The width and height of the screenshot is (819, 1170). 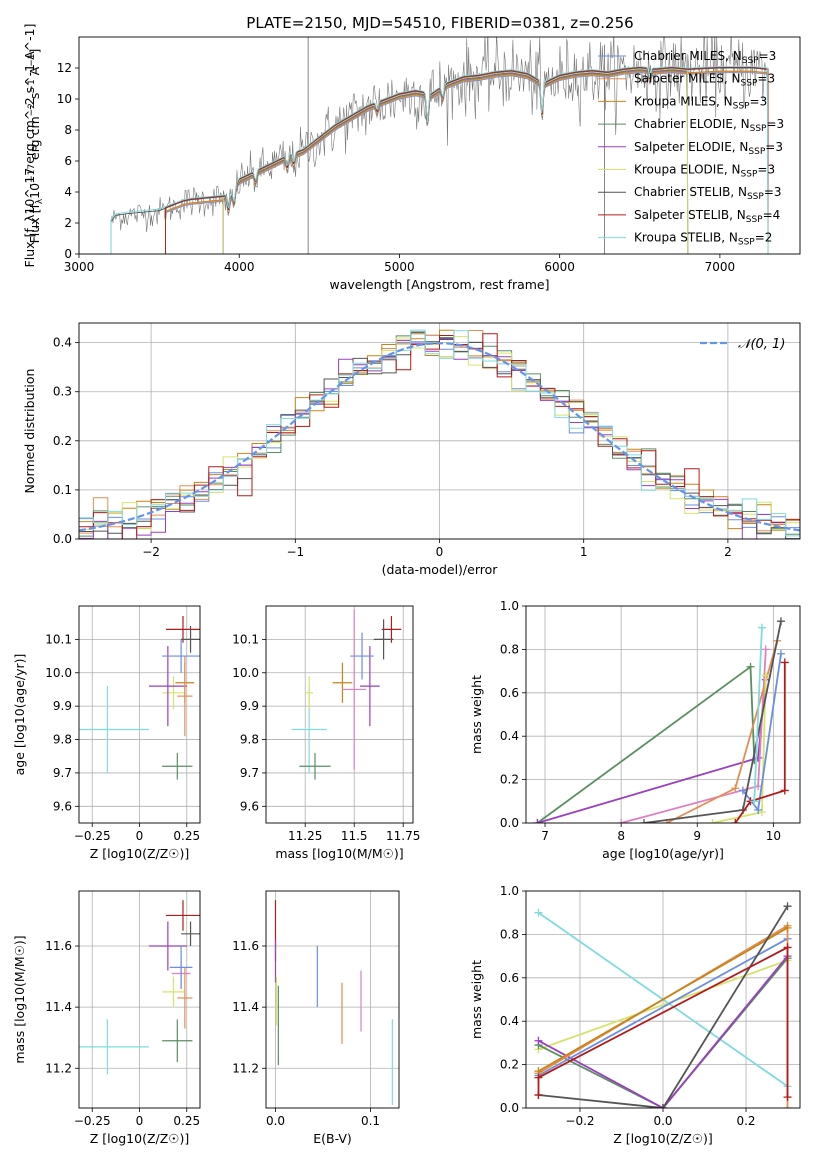 What do you see at coordinates (79, 267) in the screenshot?
I see `x-tick-label: 3000` at bounding box center [79, 267].